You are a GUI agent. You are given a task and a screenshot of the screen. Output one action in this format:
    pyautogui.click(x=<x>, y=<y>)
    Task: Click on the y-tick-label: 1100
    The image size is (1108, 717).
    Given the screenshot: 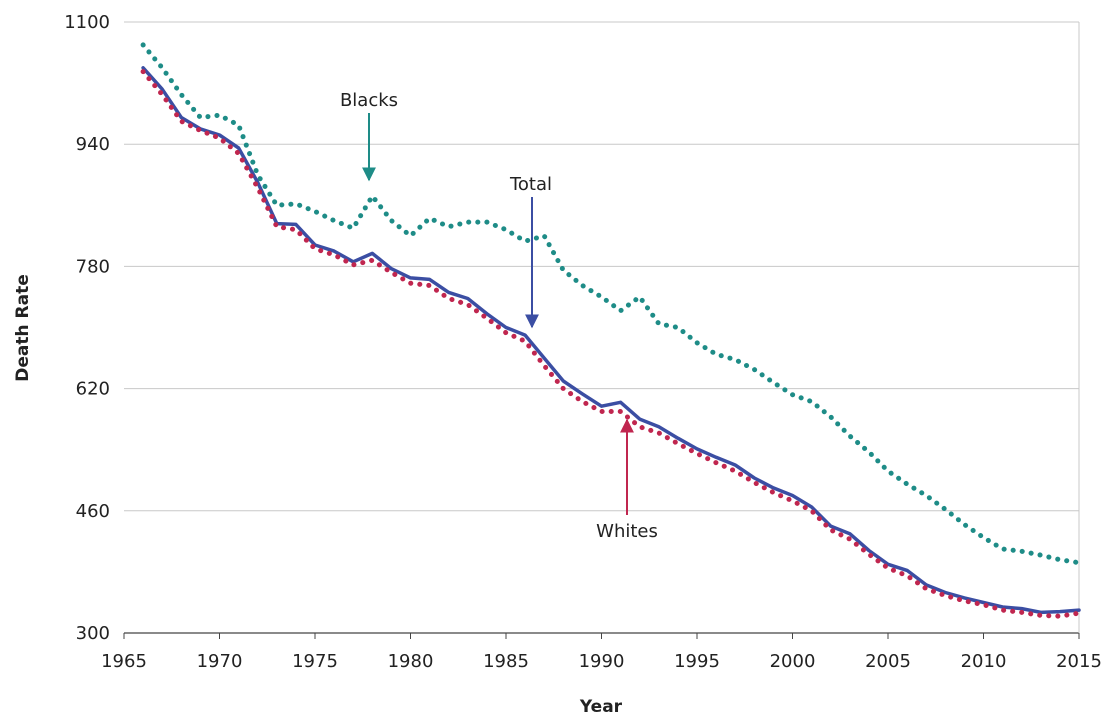 What is the action you would take?
    pyautogui.click(x=87, y=22)
    